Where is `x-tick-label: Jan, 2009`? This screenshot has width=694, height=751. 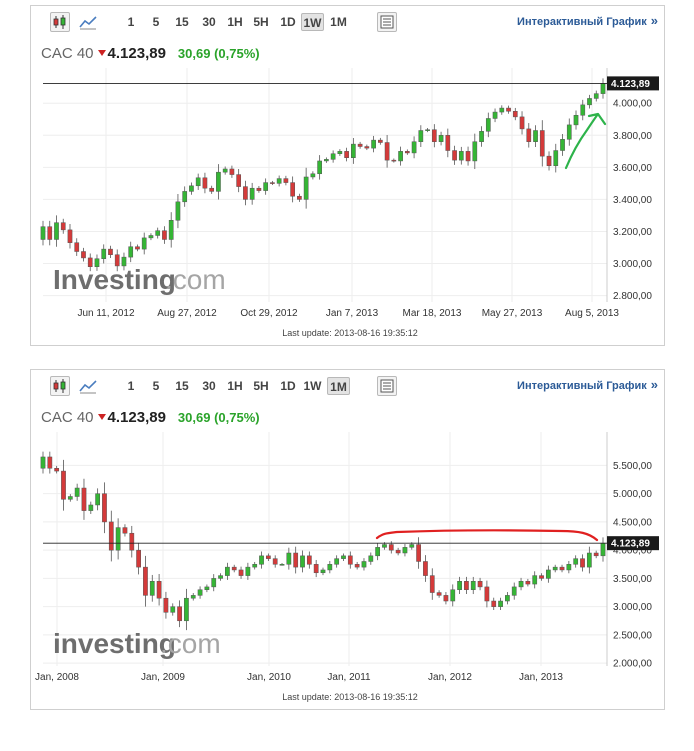 x-tick-label: Jan, 2009 is located at coordinates (163, 677).